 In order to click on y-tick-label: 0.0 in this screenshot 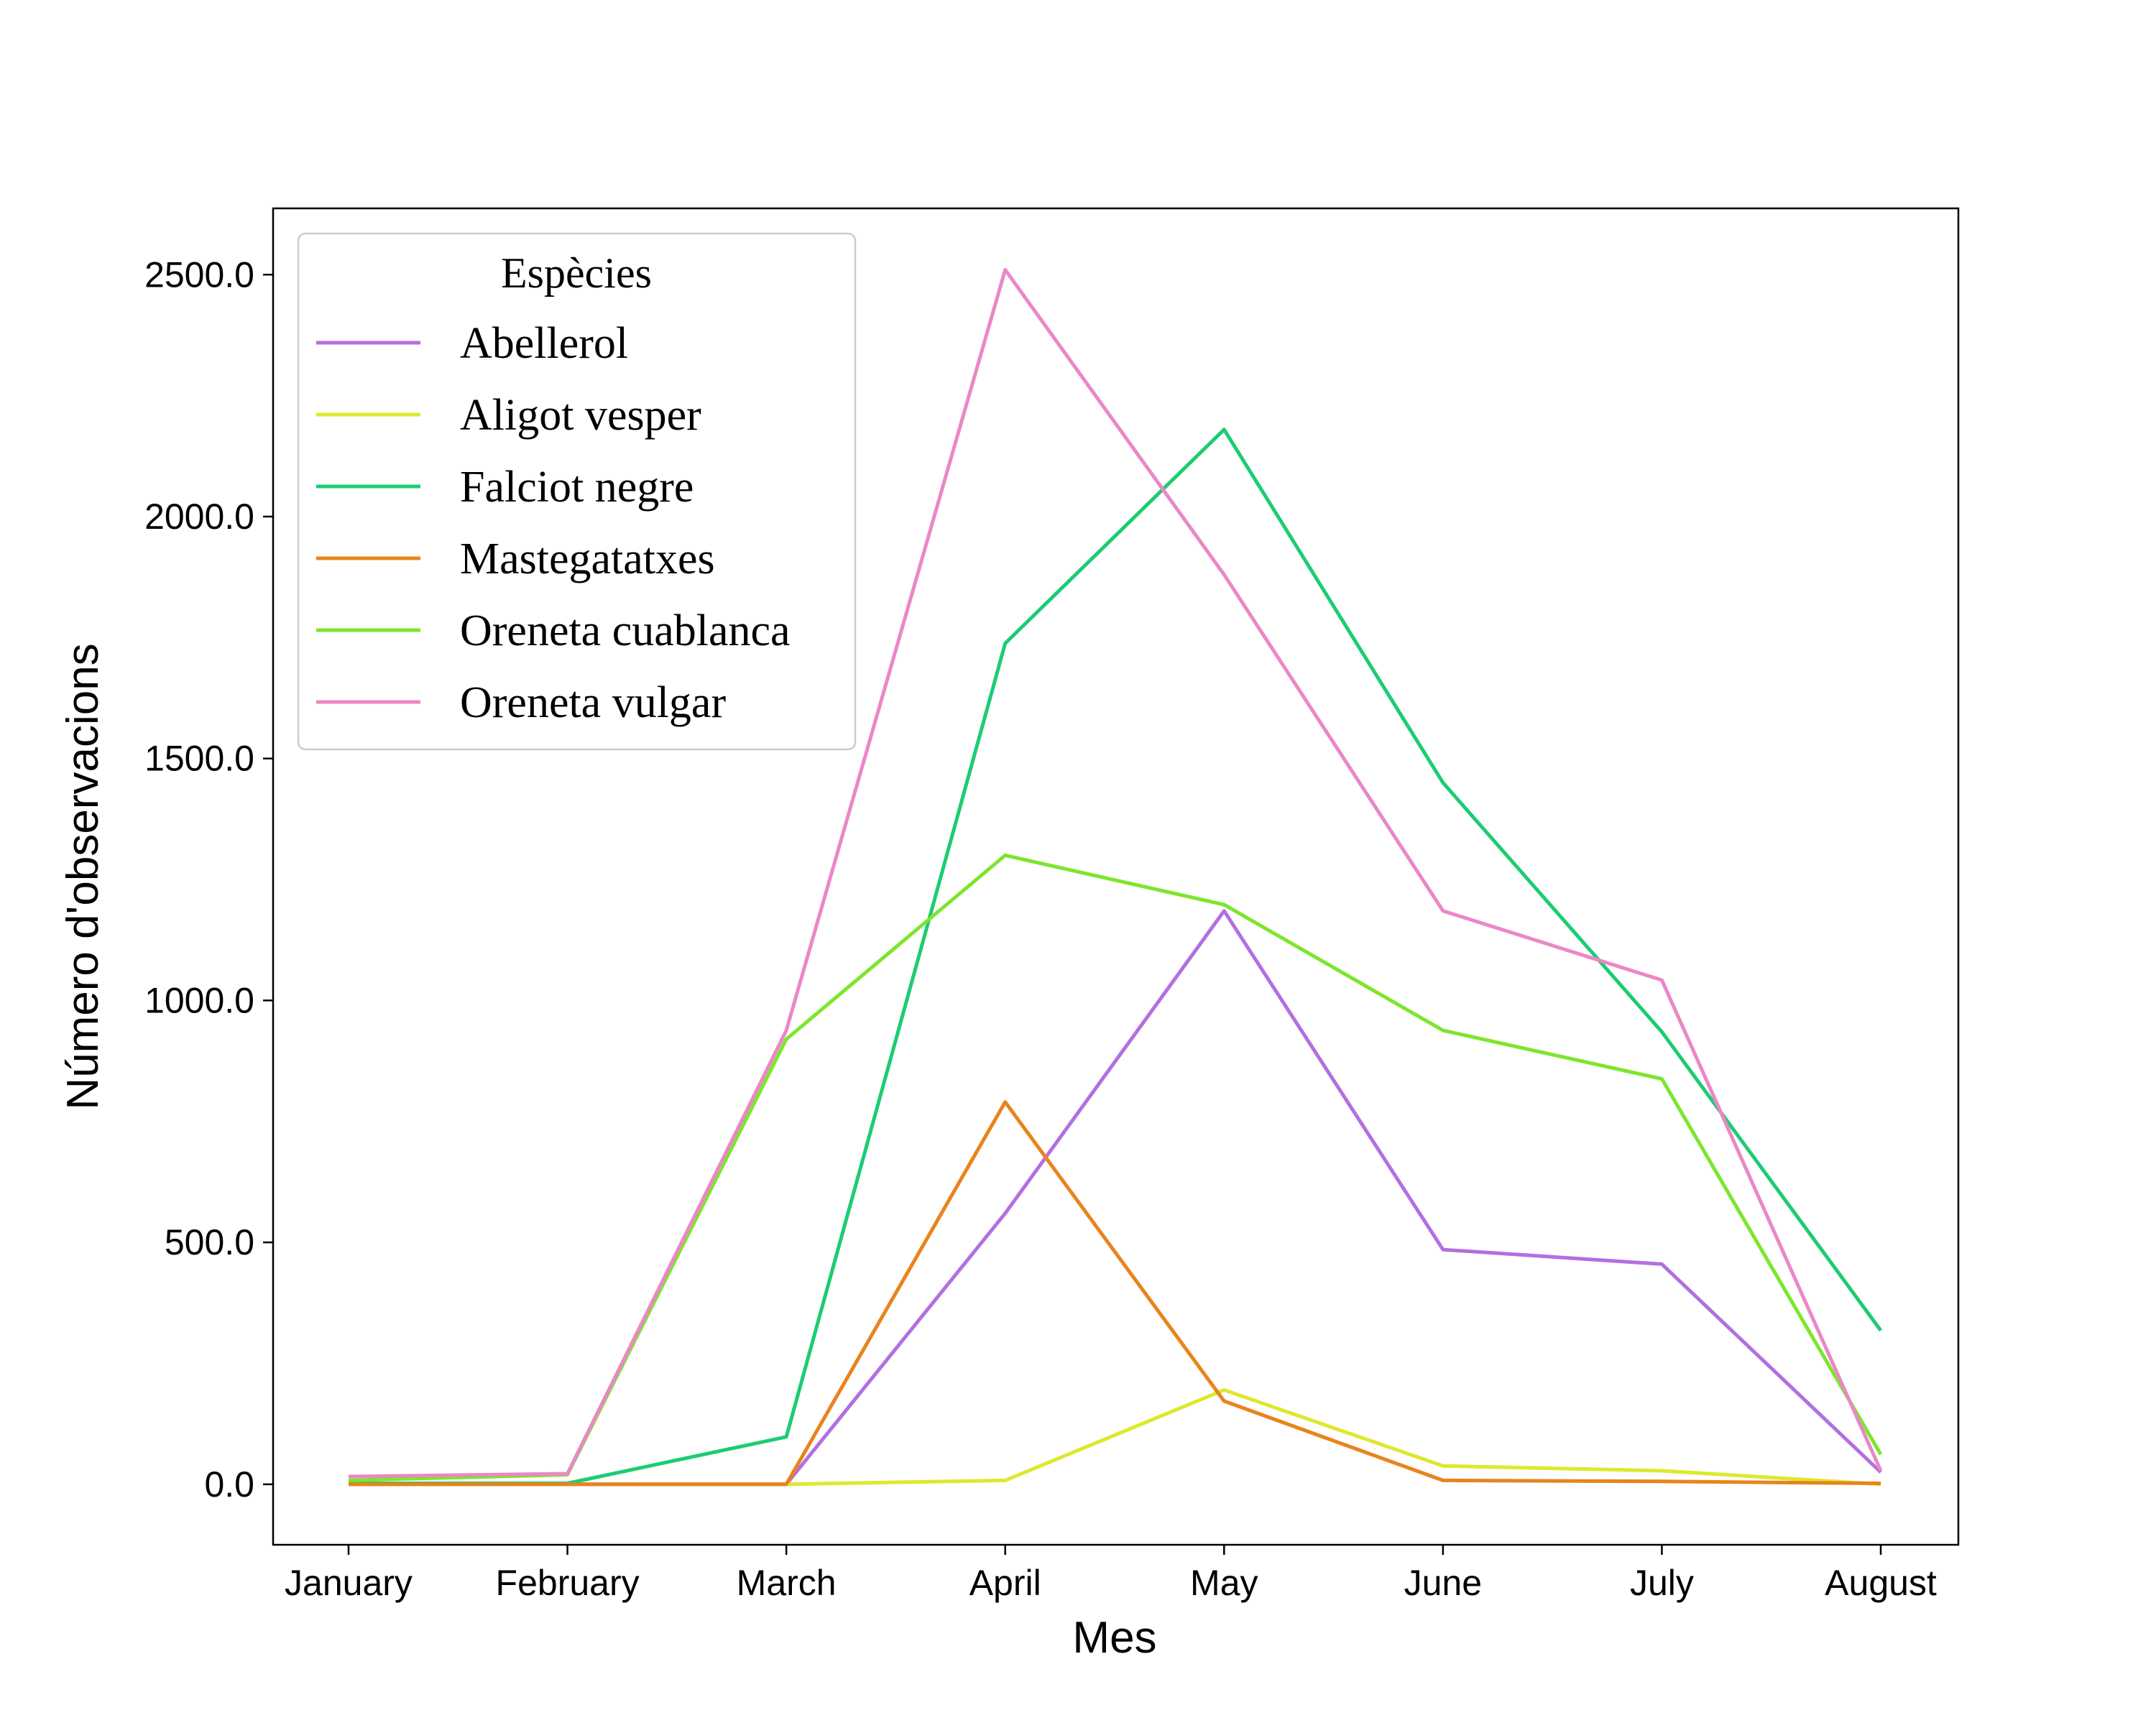, I will do `click(229, 1485)`.